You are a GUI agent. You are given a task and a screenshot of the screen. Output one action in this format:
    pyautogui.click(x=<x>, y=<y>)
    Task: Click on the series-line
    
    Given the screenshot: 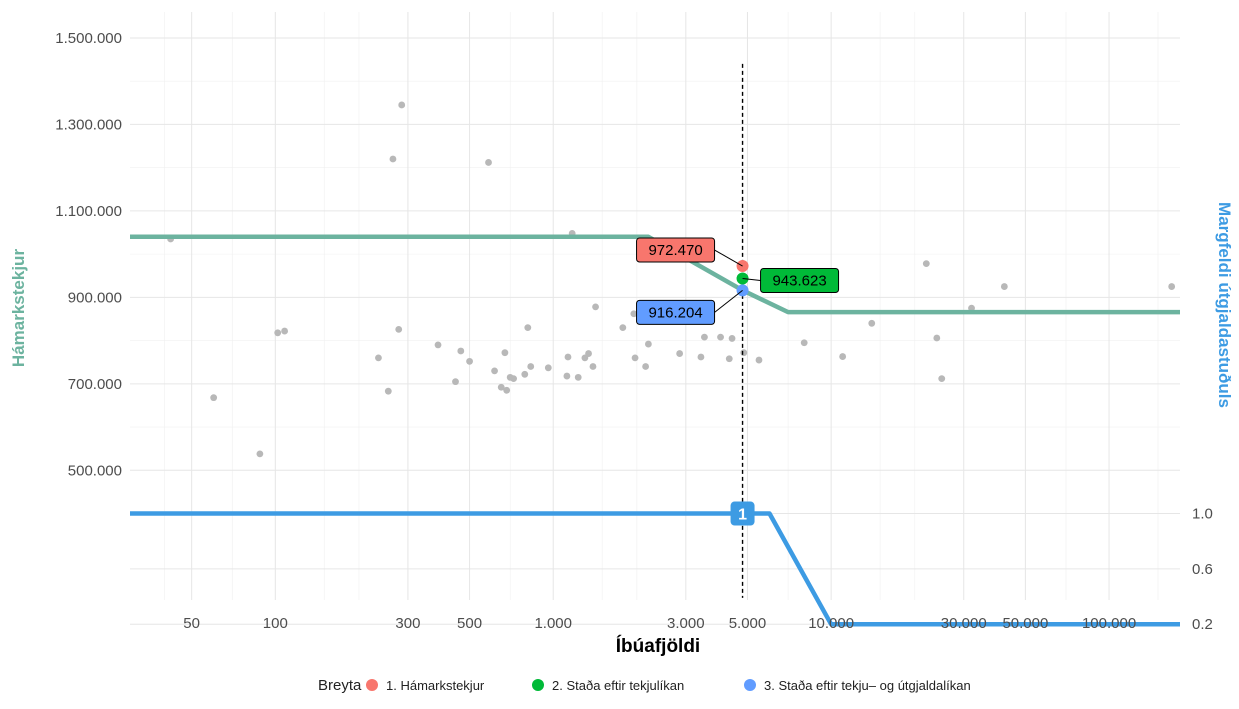 What is the action you would take?
    pyautogui.click(x=655, y=569)
    